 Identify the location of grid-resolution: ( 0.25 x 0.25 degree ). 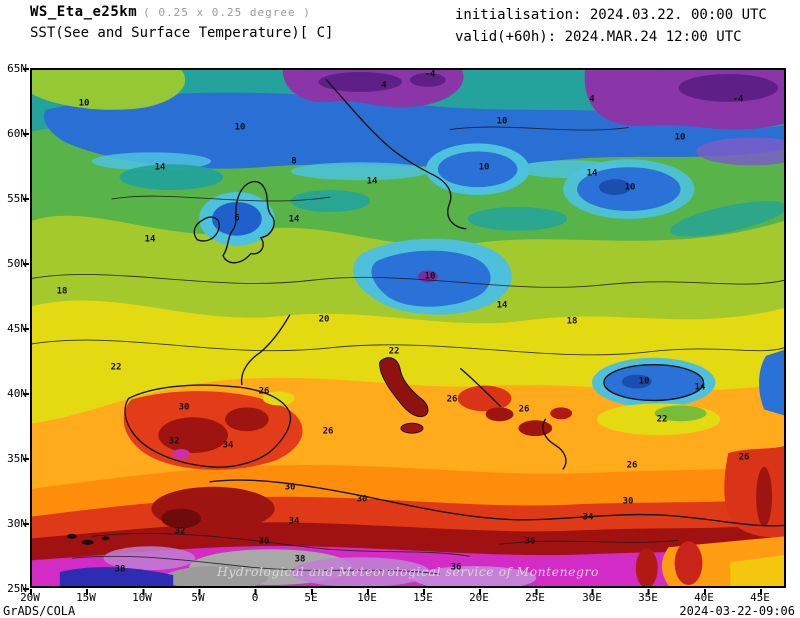
(227, 12).